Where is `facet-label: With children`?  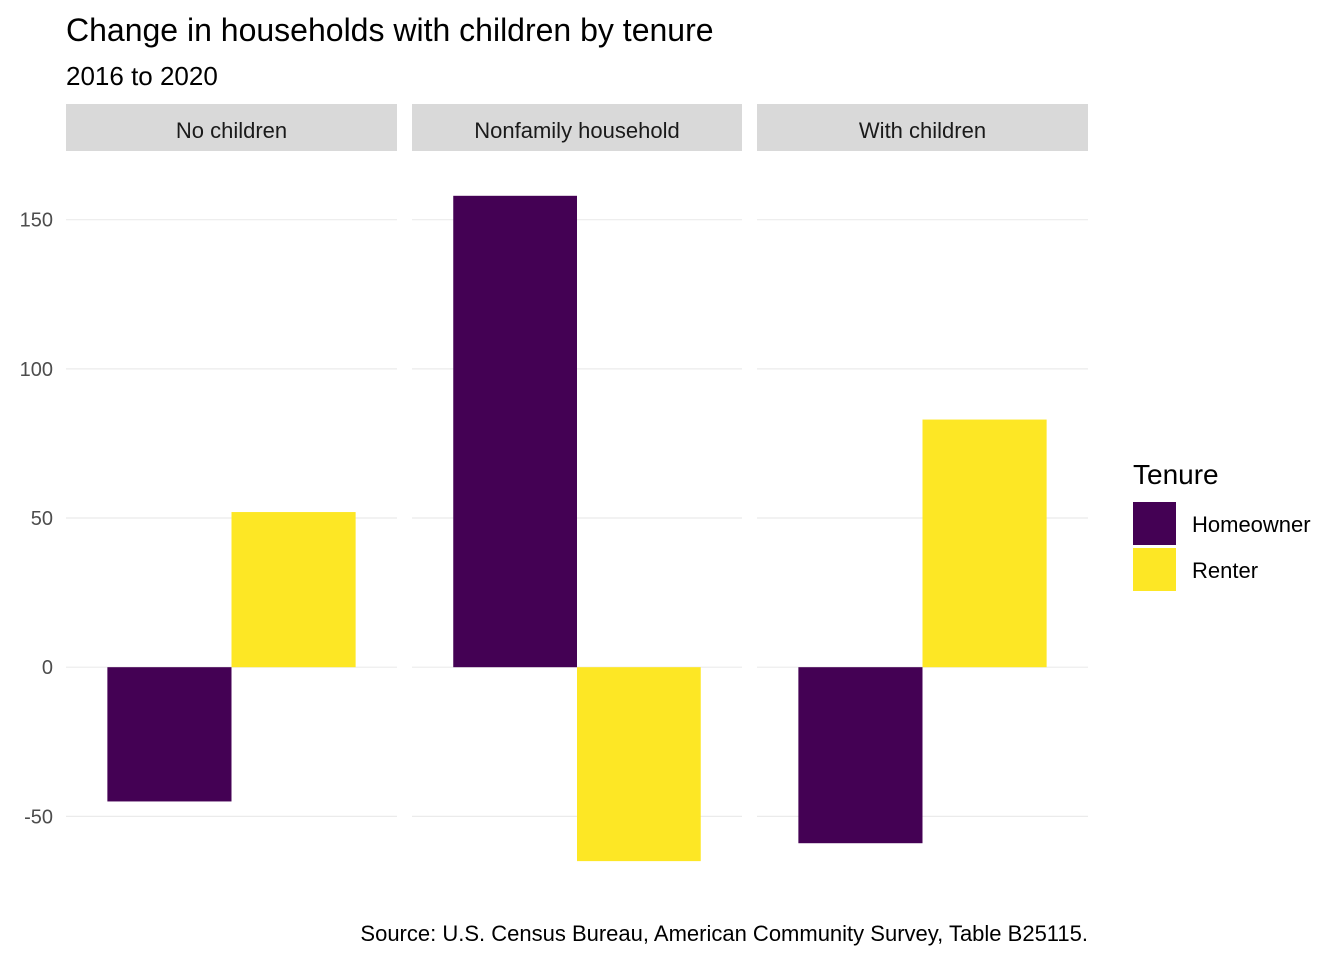
facet-label: With children is located at coordinates (922, 130).